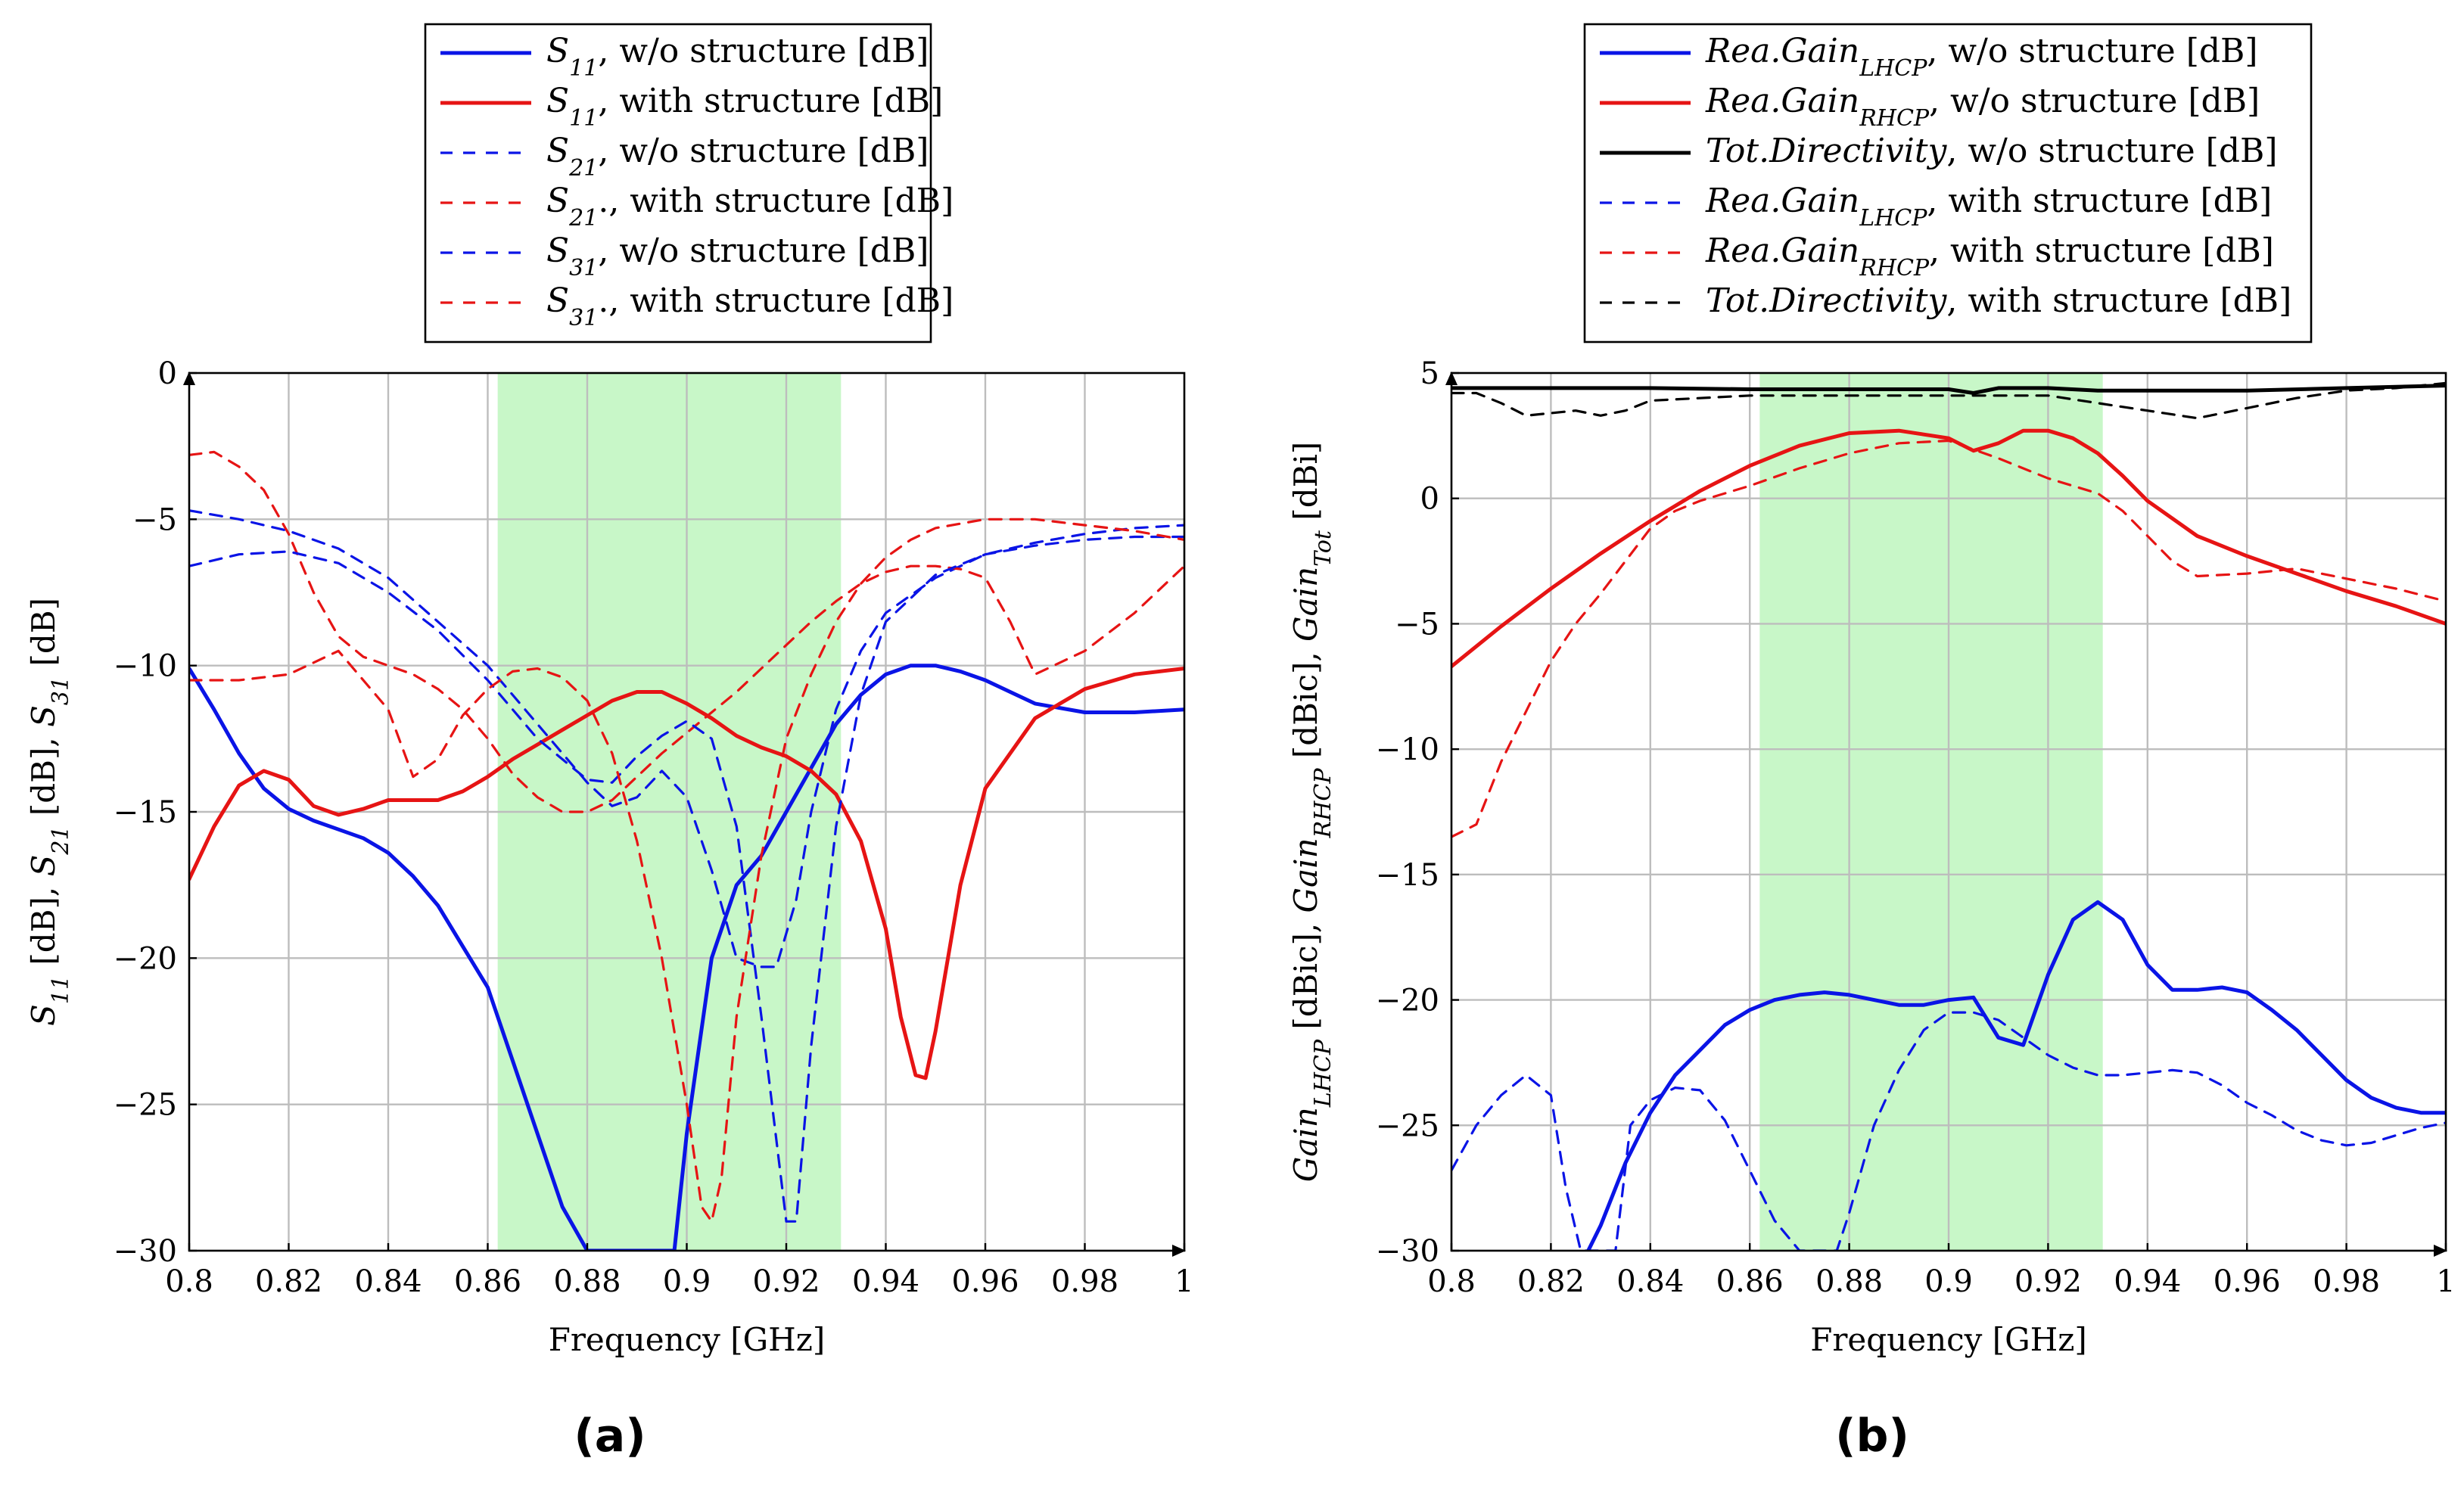 The height and width of the screenshot is (1486, 2464). Describe the element at coordinates (1982, 107) in the screenshot. I see `legend-entry-2: Rea.GainRHCP, w/o structure [dB]` at that location.